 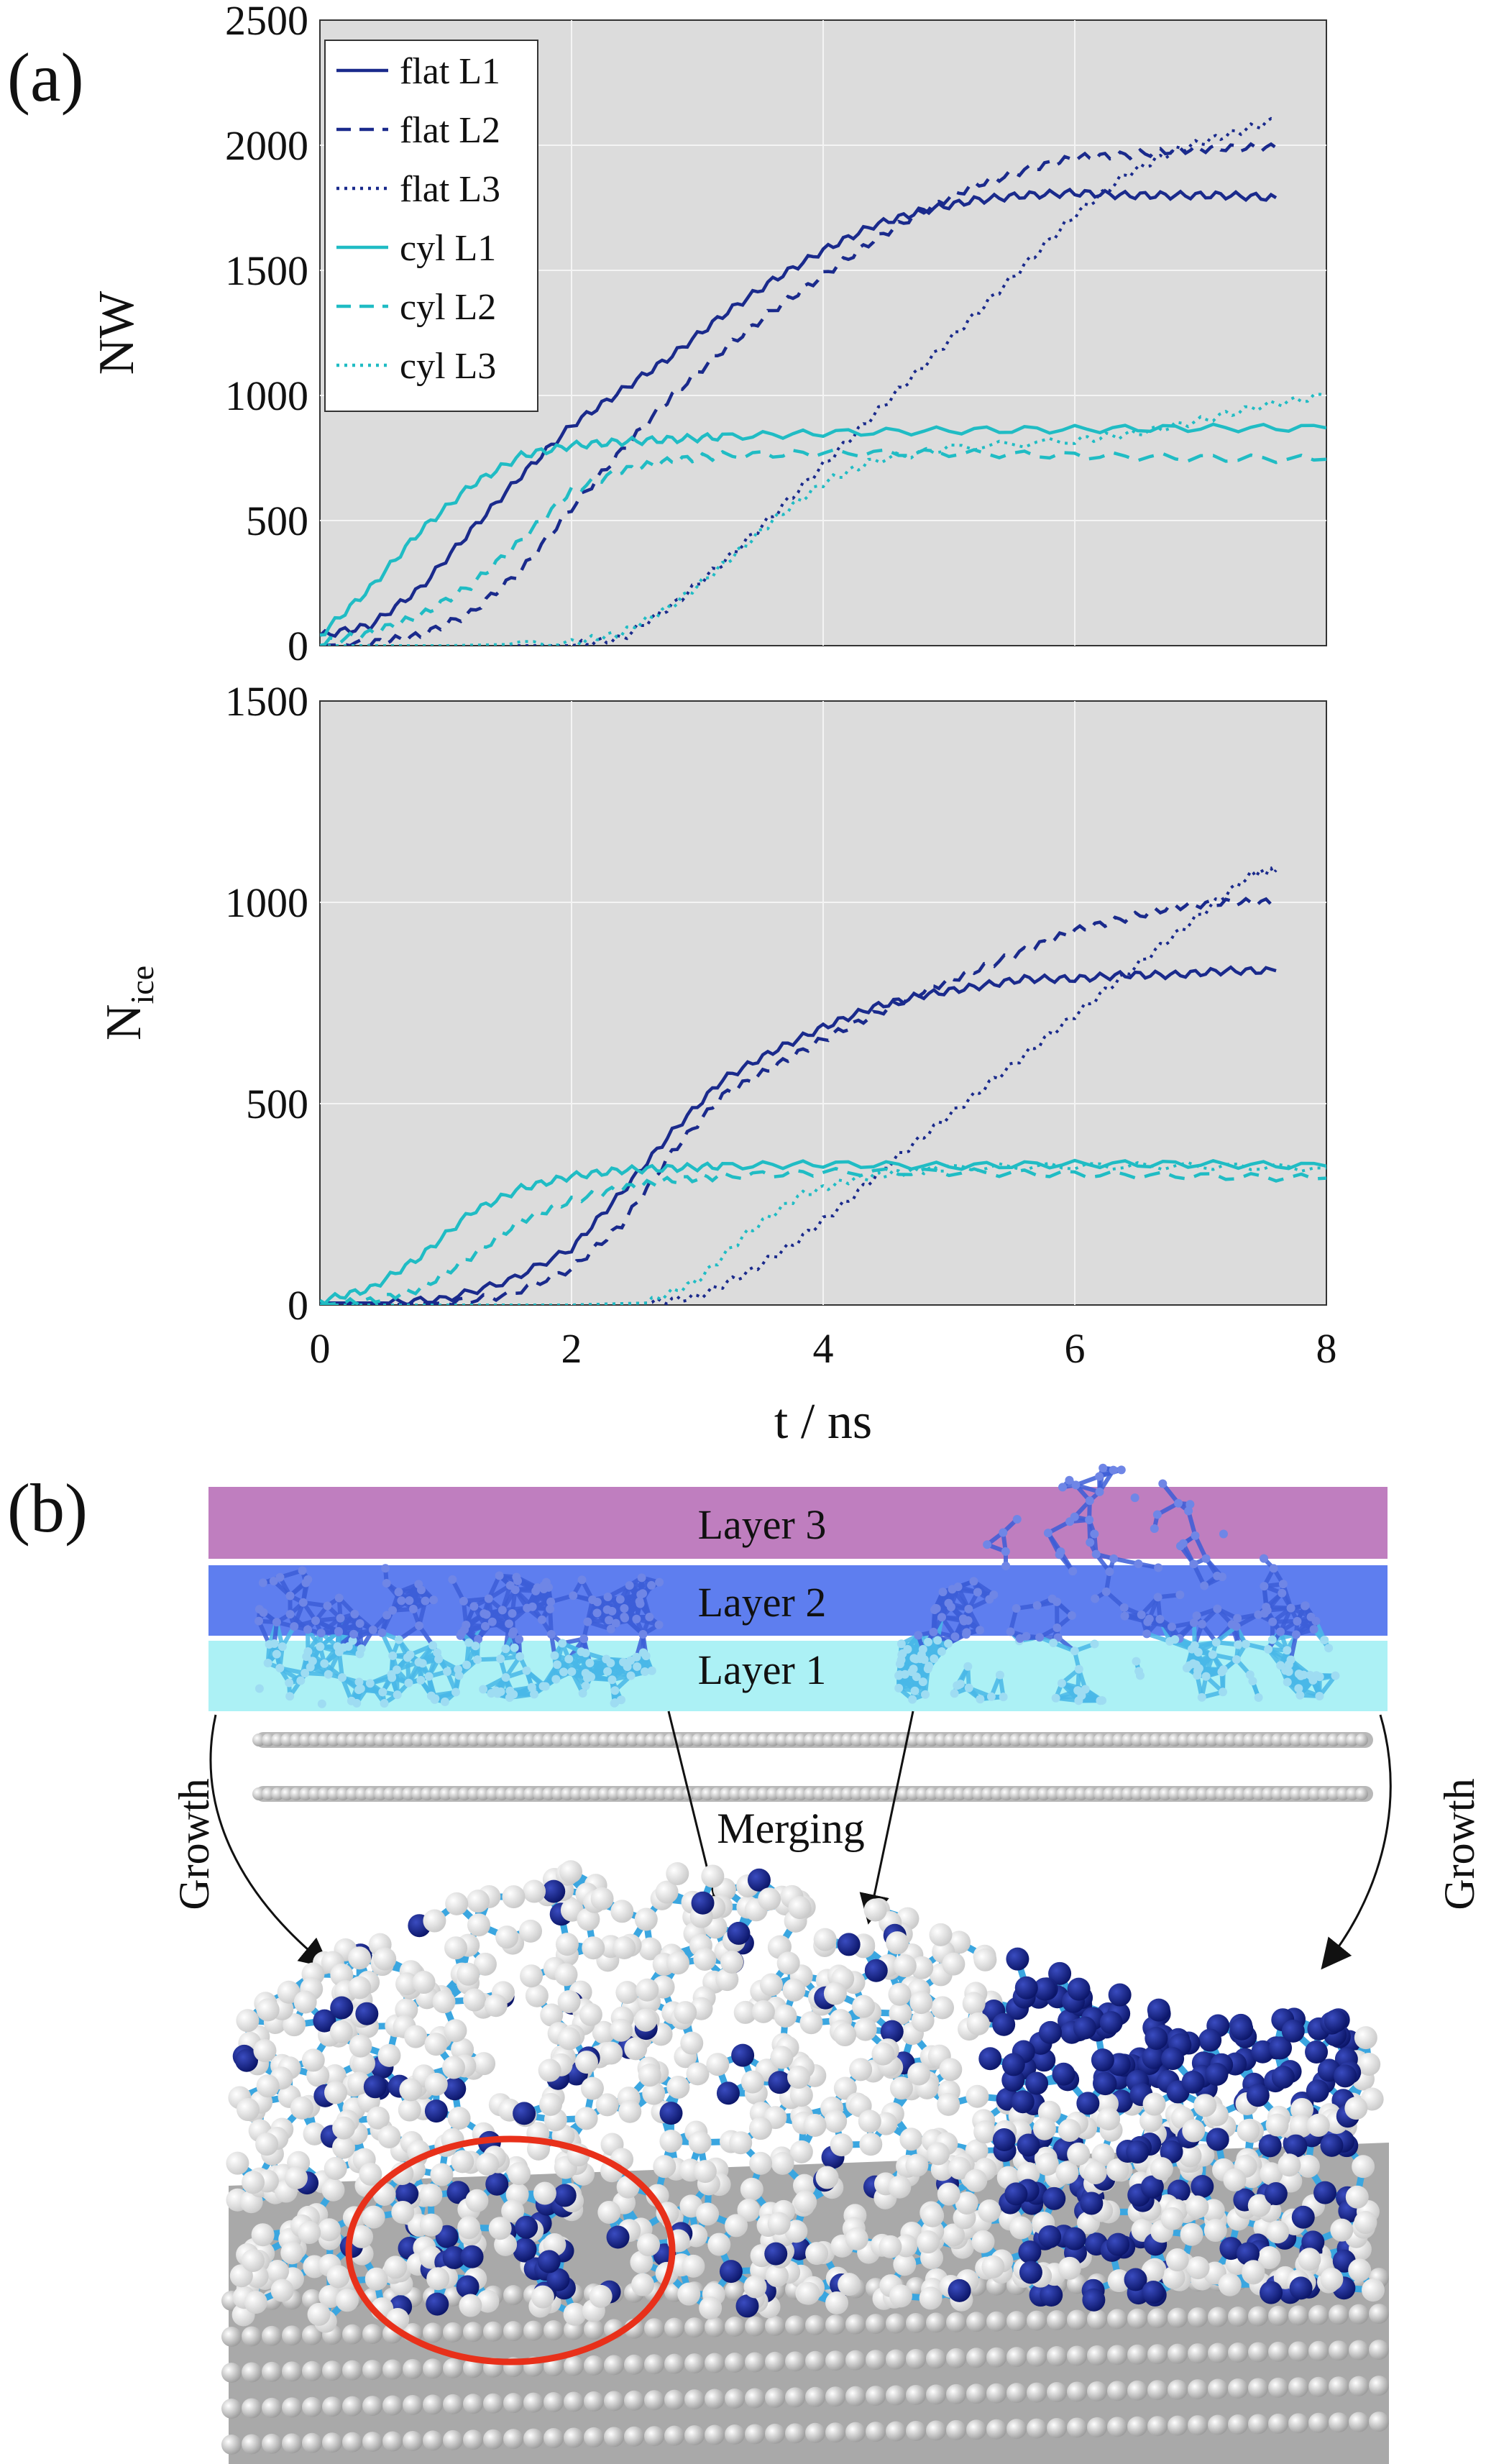 What do you see at coordinates (823, 519) in the screenshot?
I see `series-line-cyl-l3` at bounding box center [823, 519].